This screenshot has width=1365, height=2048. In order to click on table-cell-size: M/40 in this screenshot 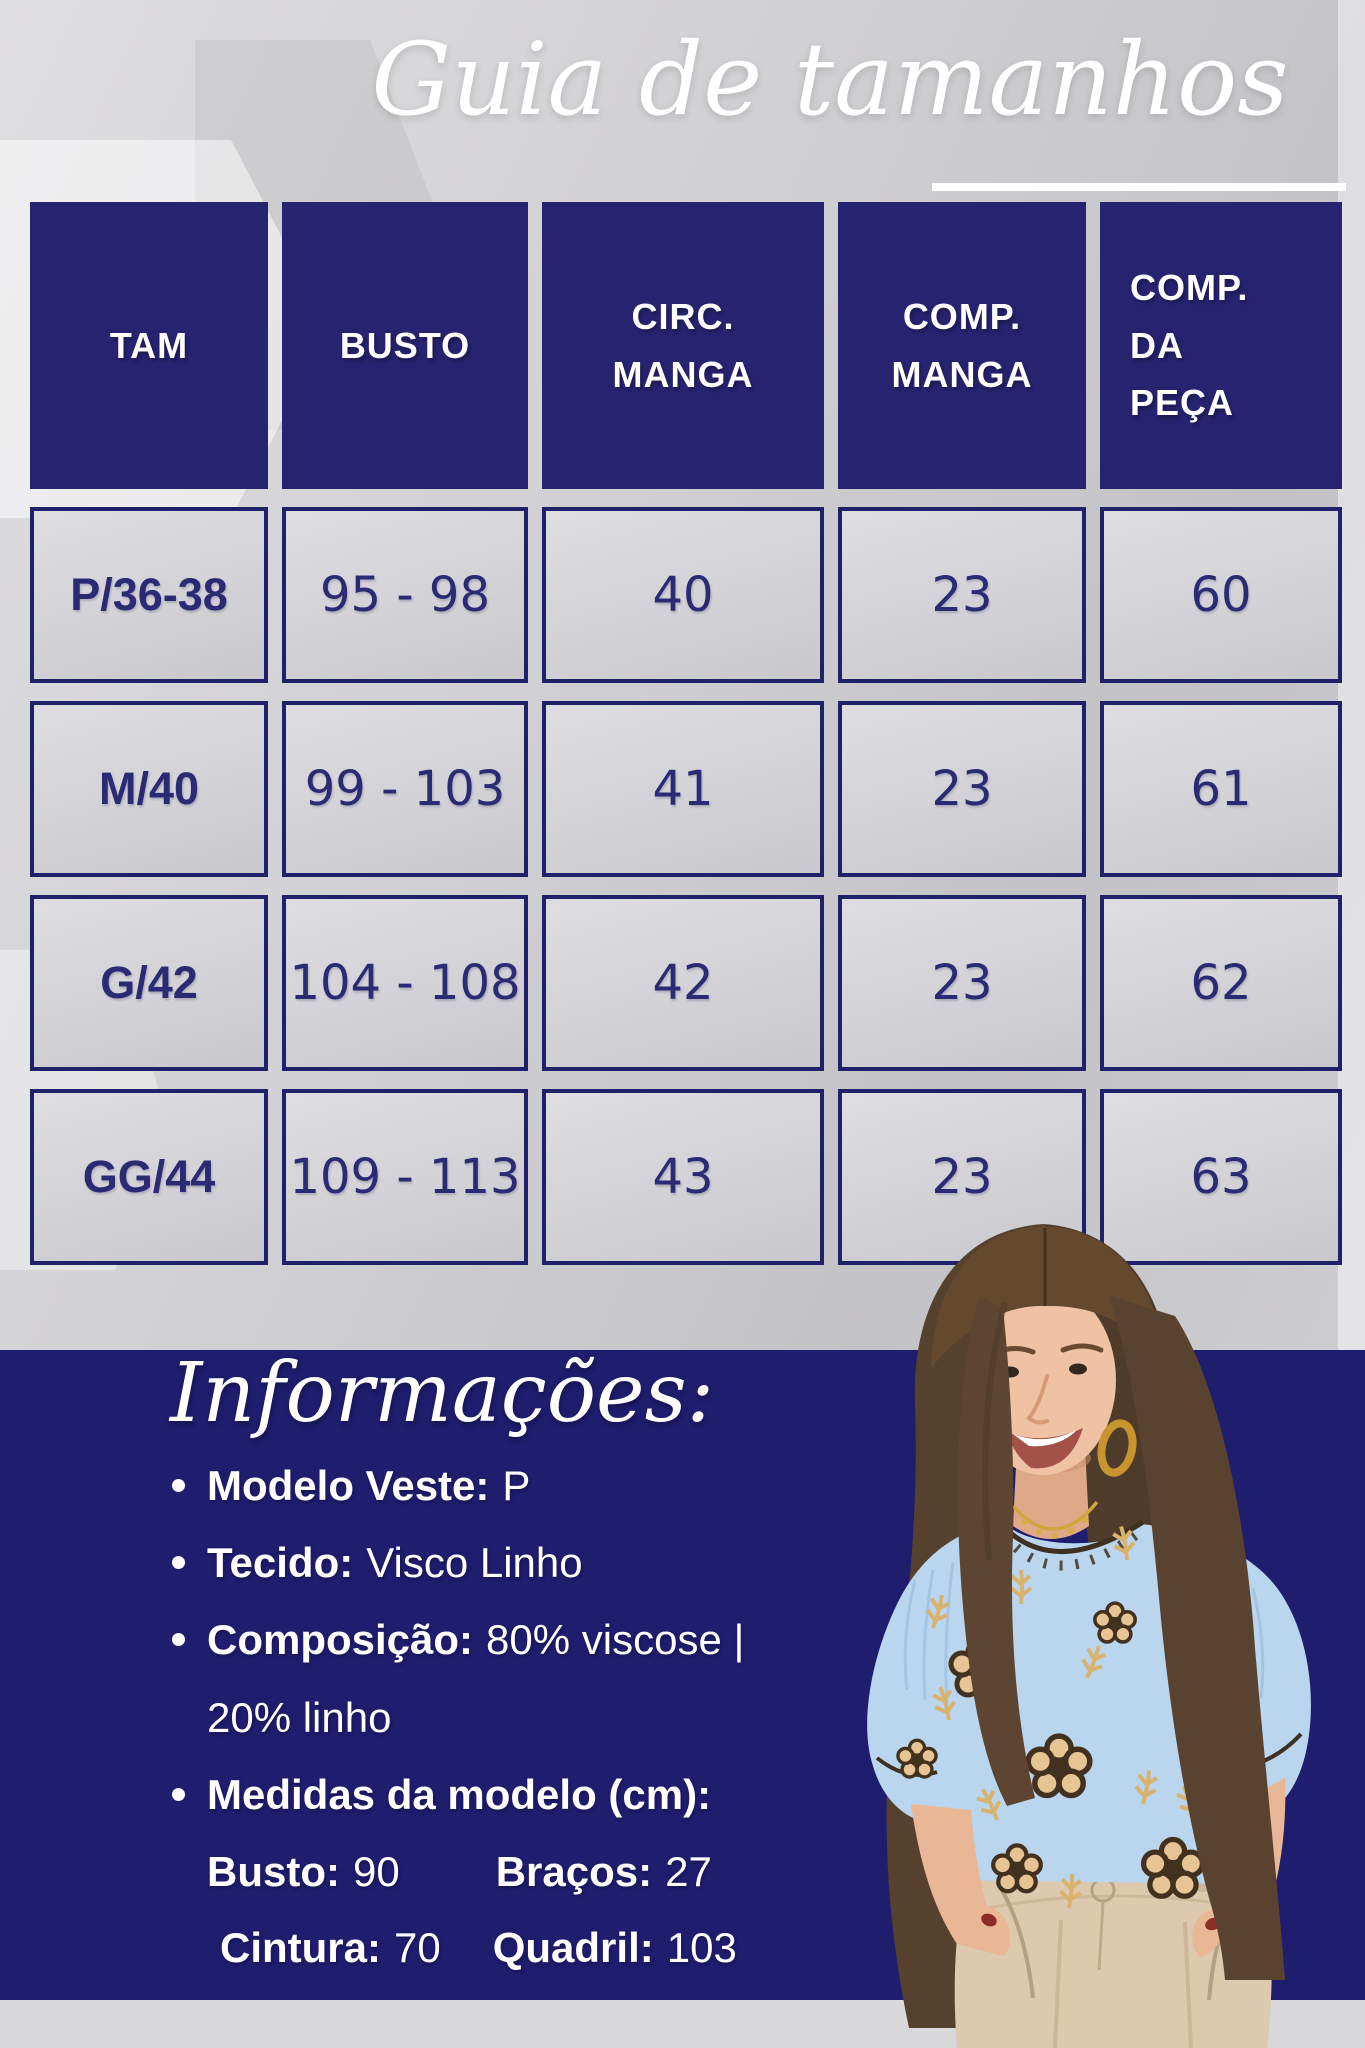, I will do `click(149, 789)`.